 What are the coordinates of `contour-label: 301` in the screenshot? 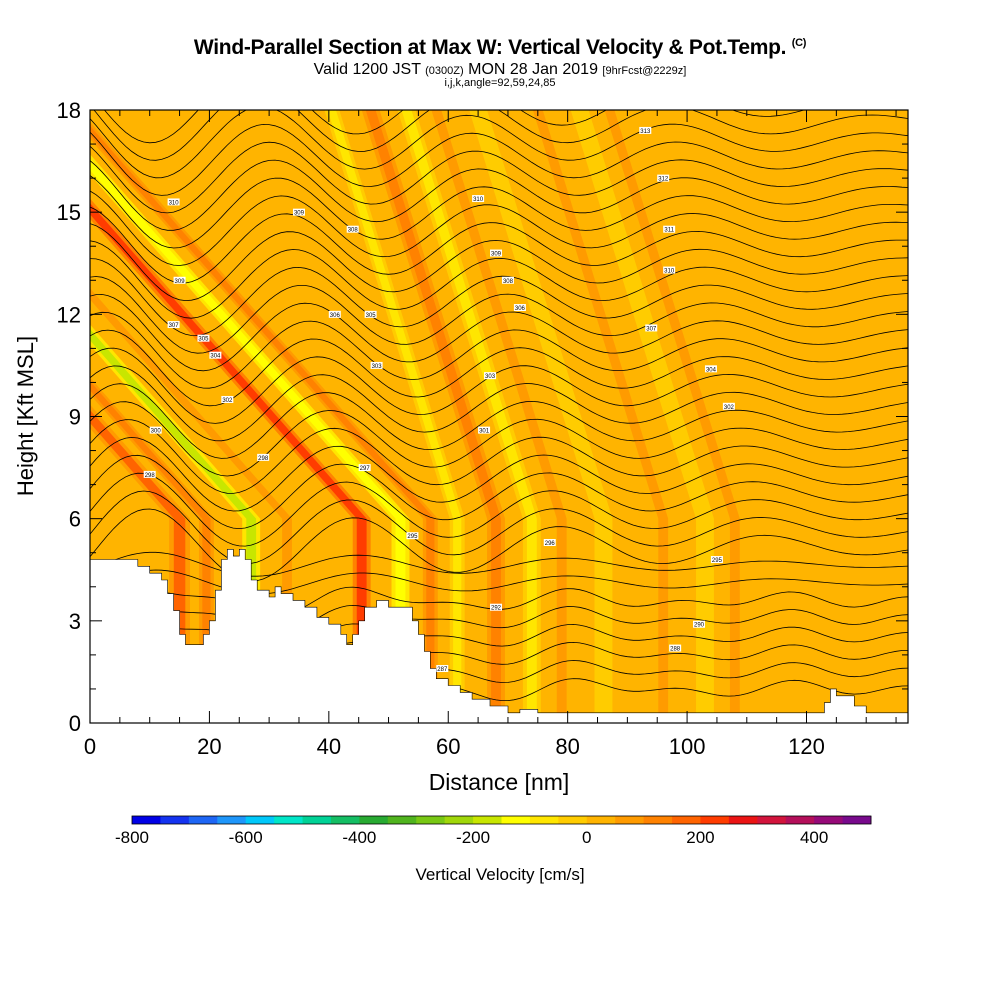 It's located at (484, 430).